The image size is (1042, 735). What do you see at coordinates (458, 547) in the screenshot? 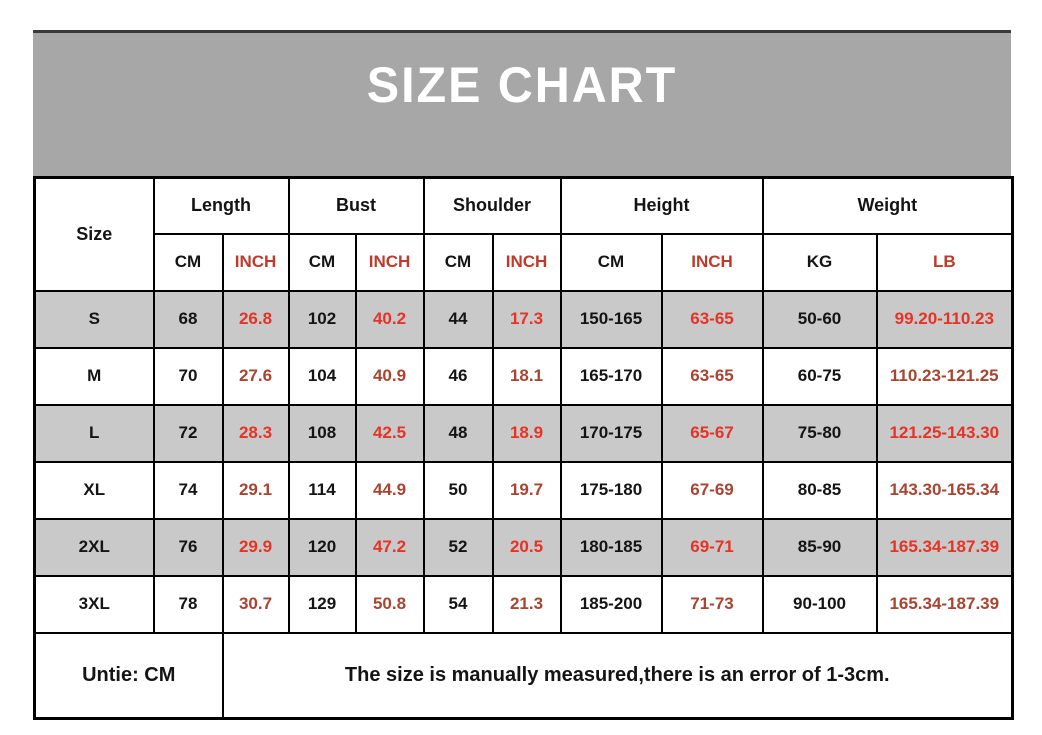
I see `value-cell: 52` at bounding box center [458, 547].